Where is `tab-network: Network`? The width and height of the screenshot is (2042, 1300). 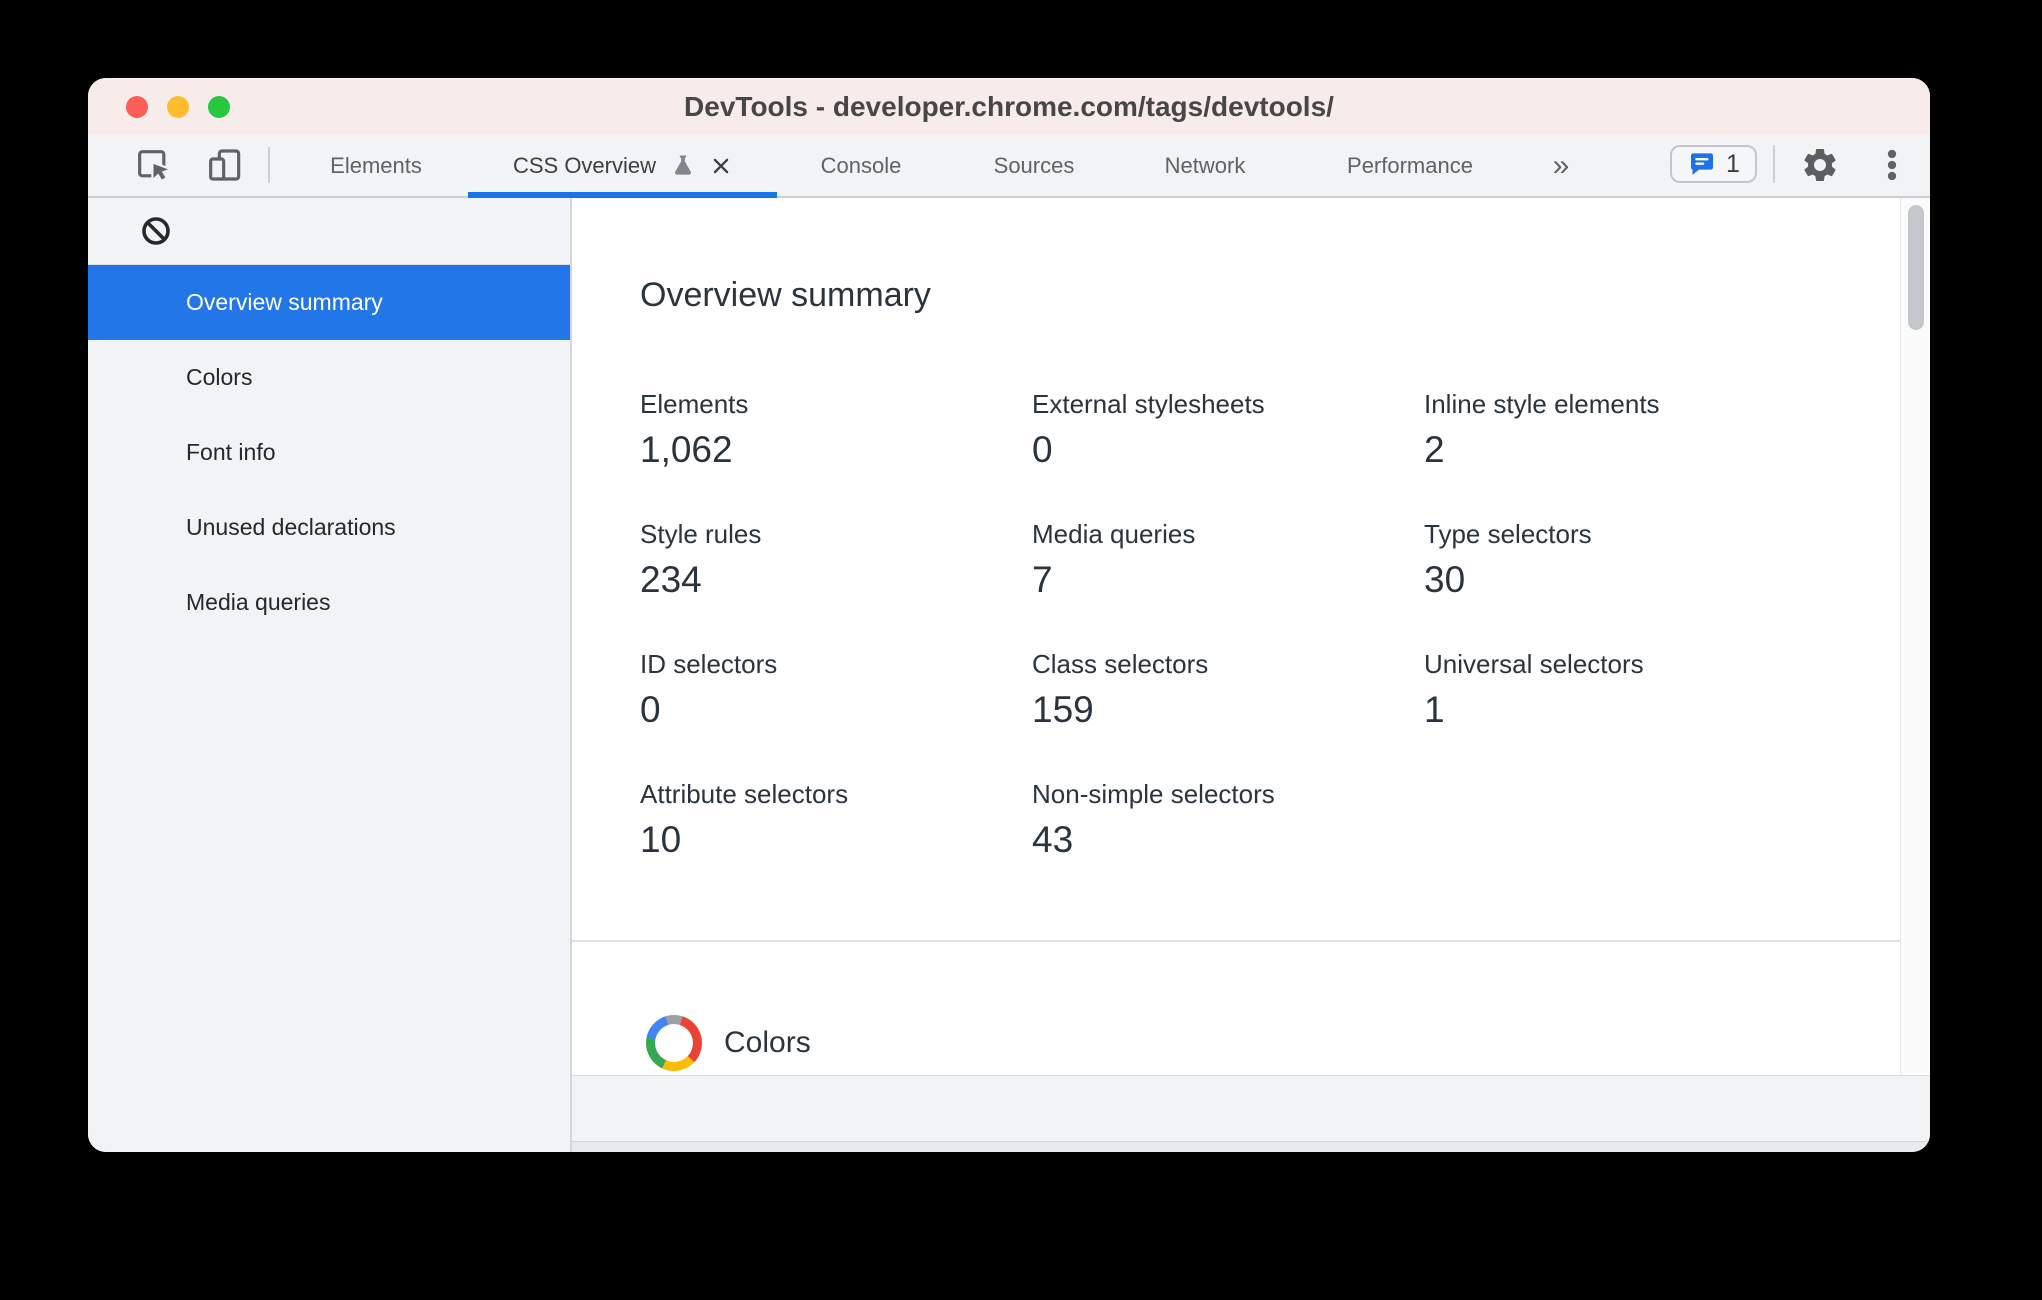 tab-network: Network is located at coordinates (1205, 165).